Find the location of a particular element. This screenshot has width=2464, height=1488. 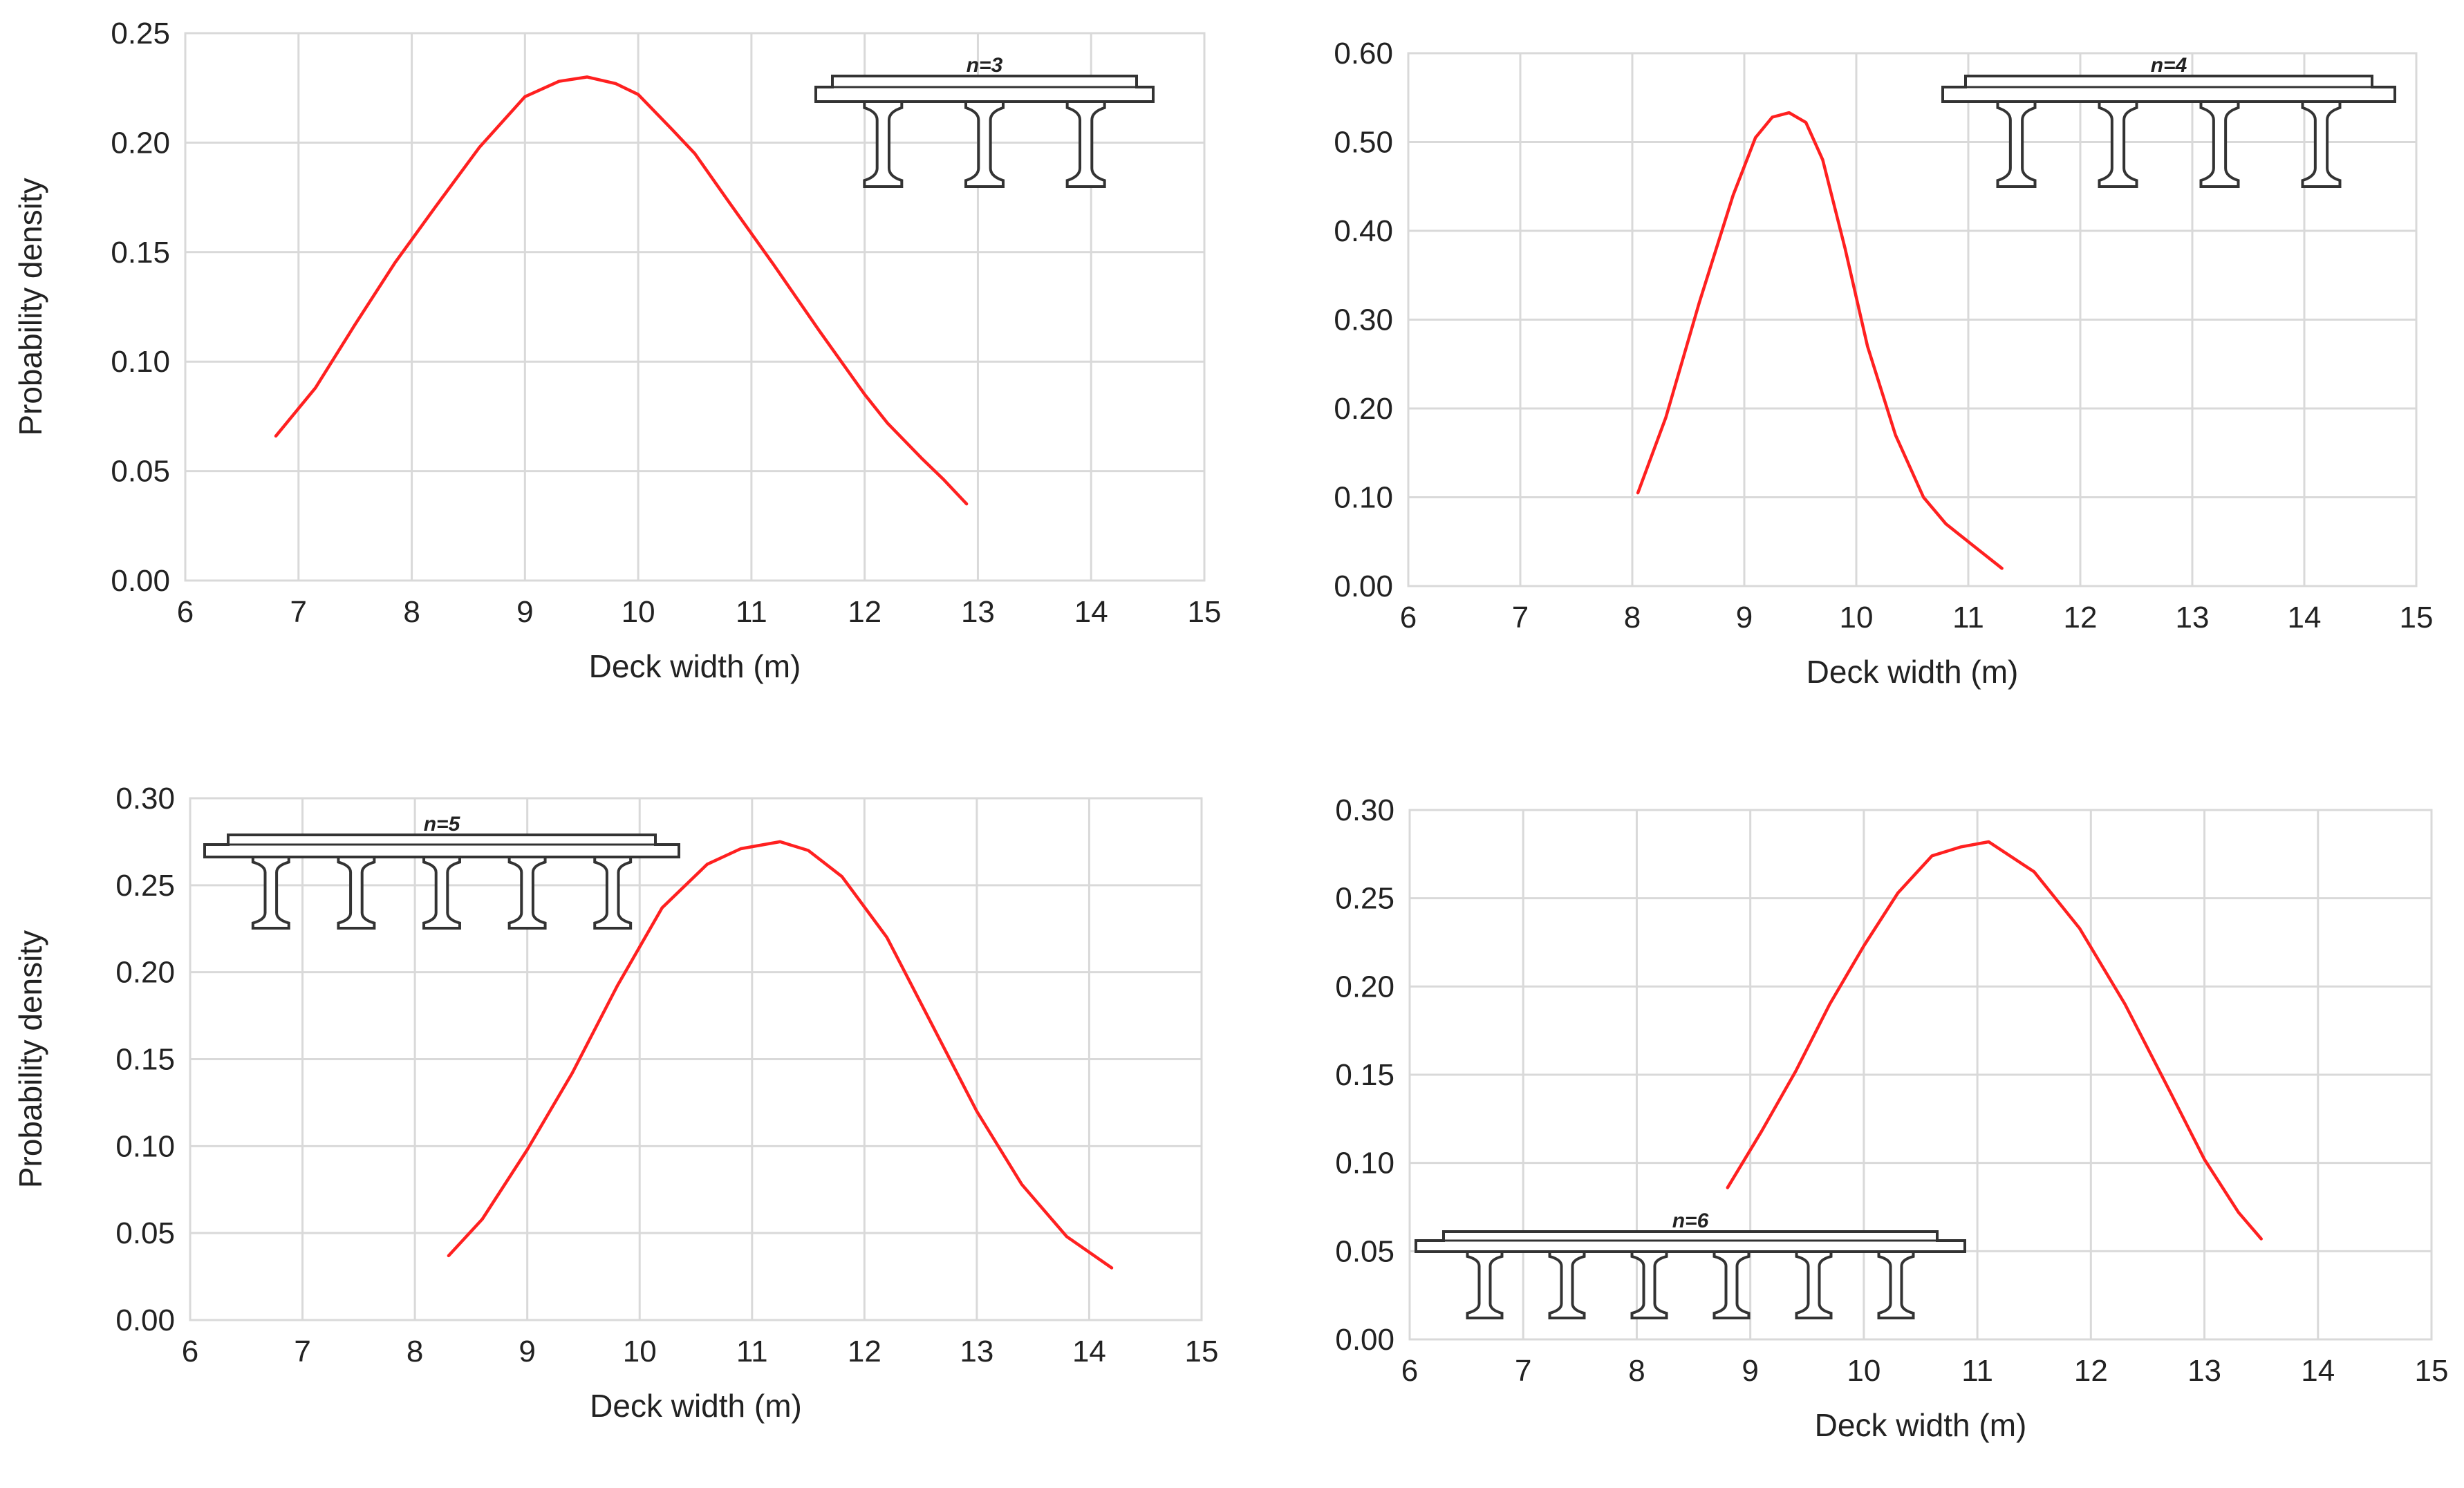

grid is located at coordinates (1912, 319).